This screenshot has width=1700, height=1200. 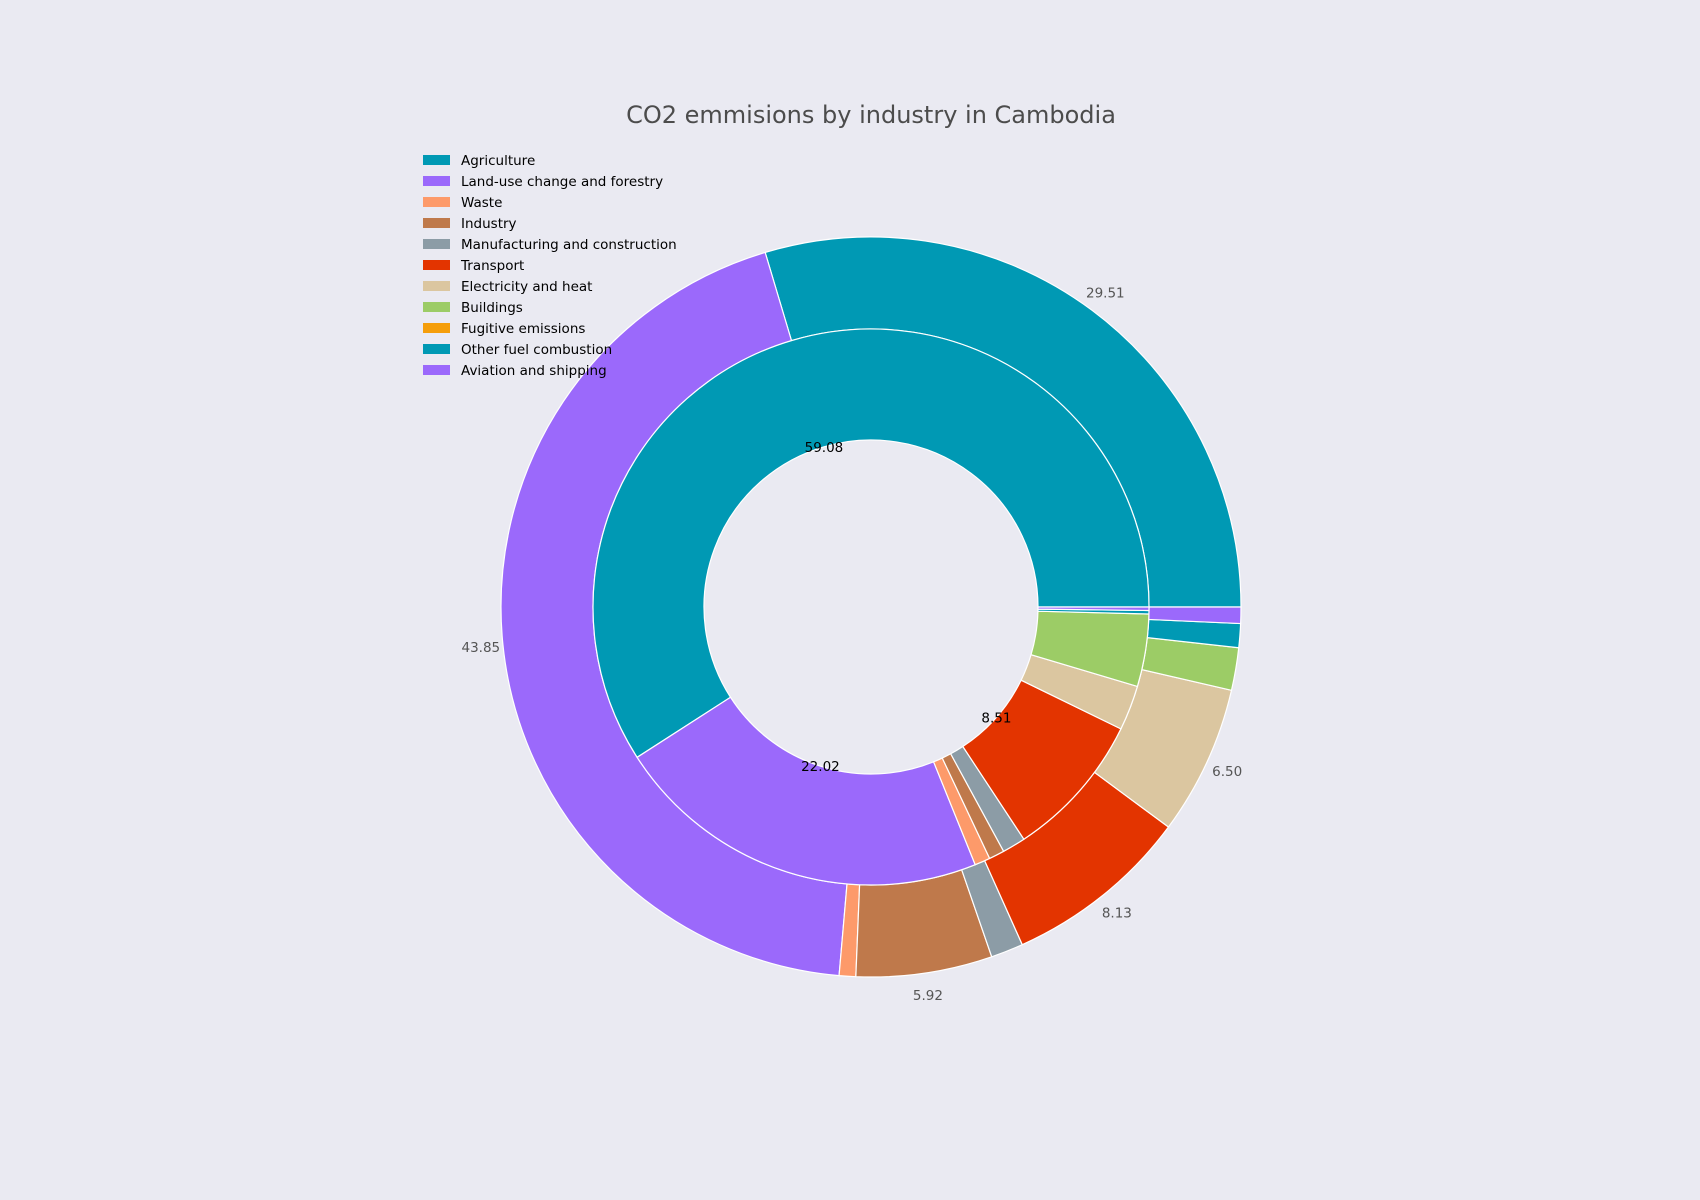 I want to click on inner-slice-manufacturing-and-construction, so click(x=987, y=799).